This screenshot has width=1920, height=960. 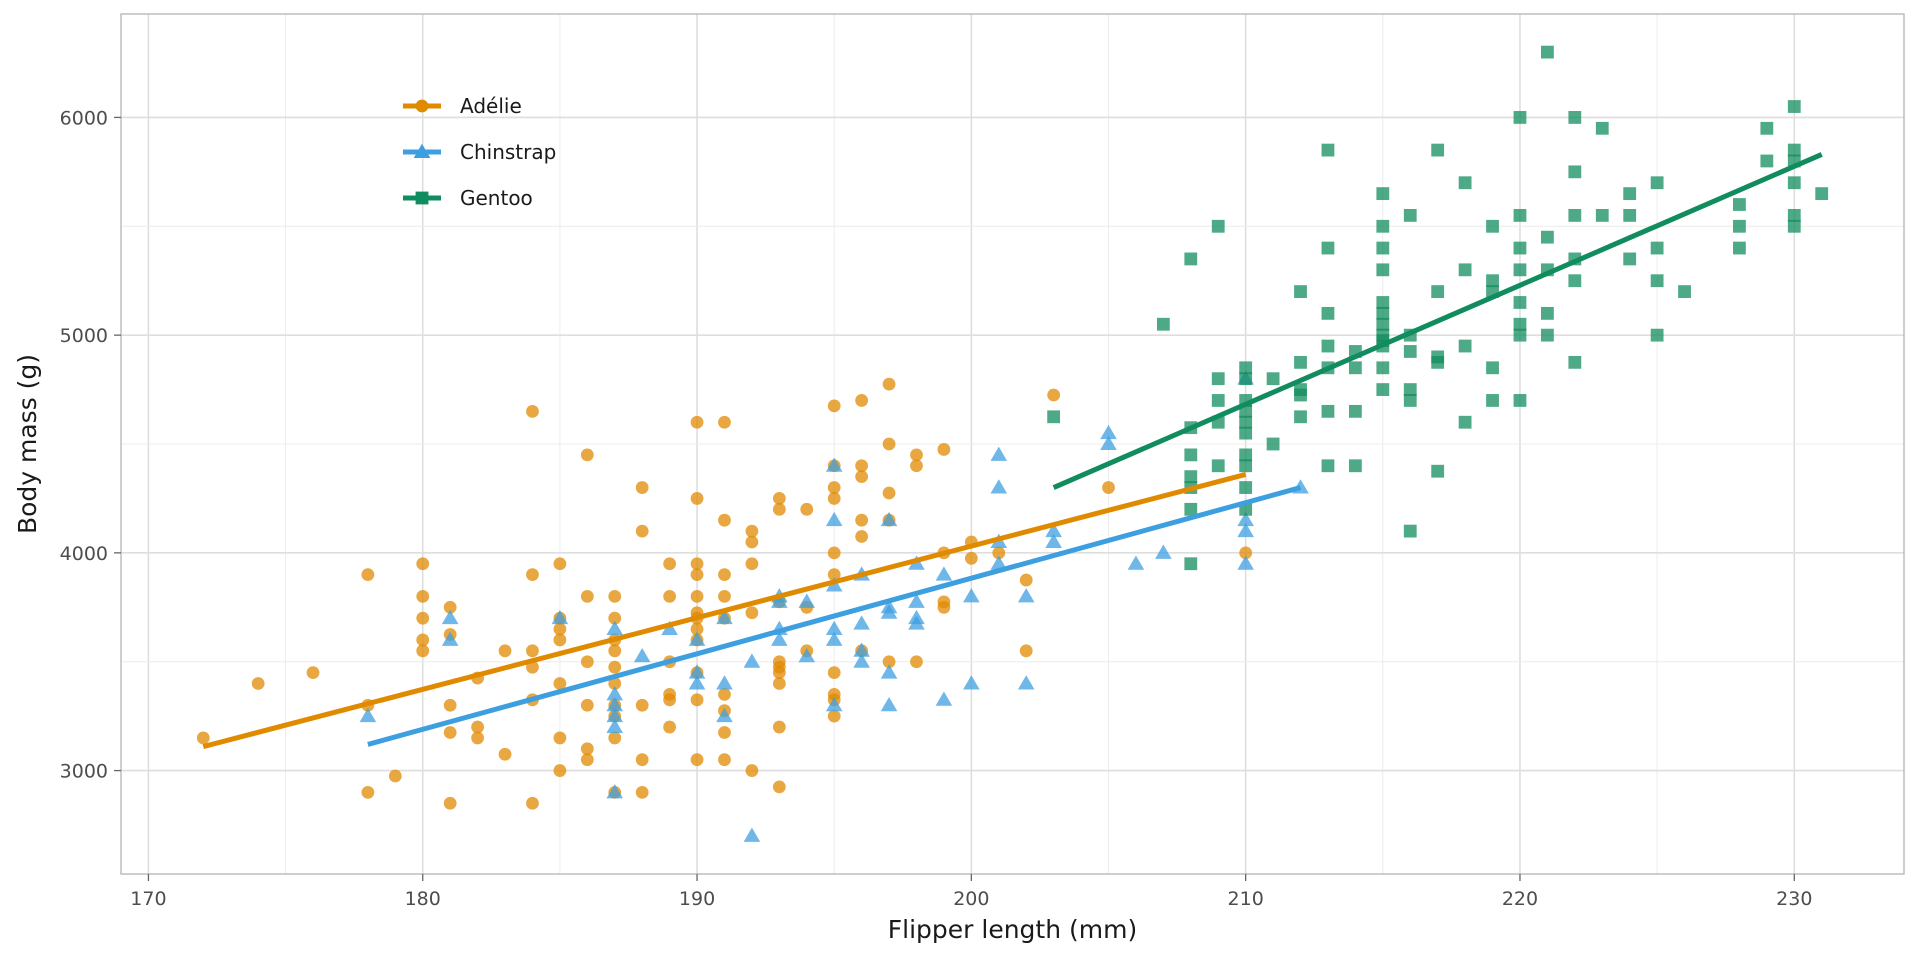 What do you see at coordinates (27, 444) in the screenshot?
I see `y-axis-title: Body mass (g)` at bounding box center [27, 444].